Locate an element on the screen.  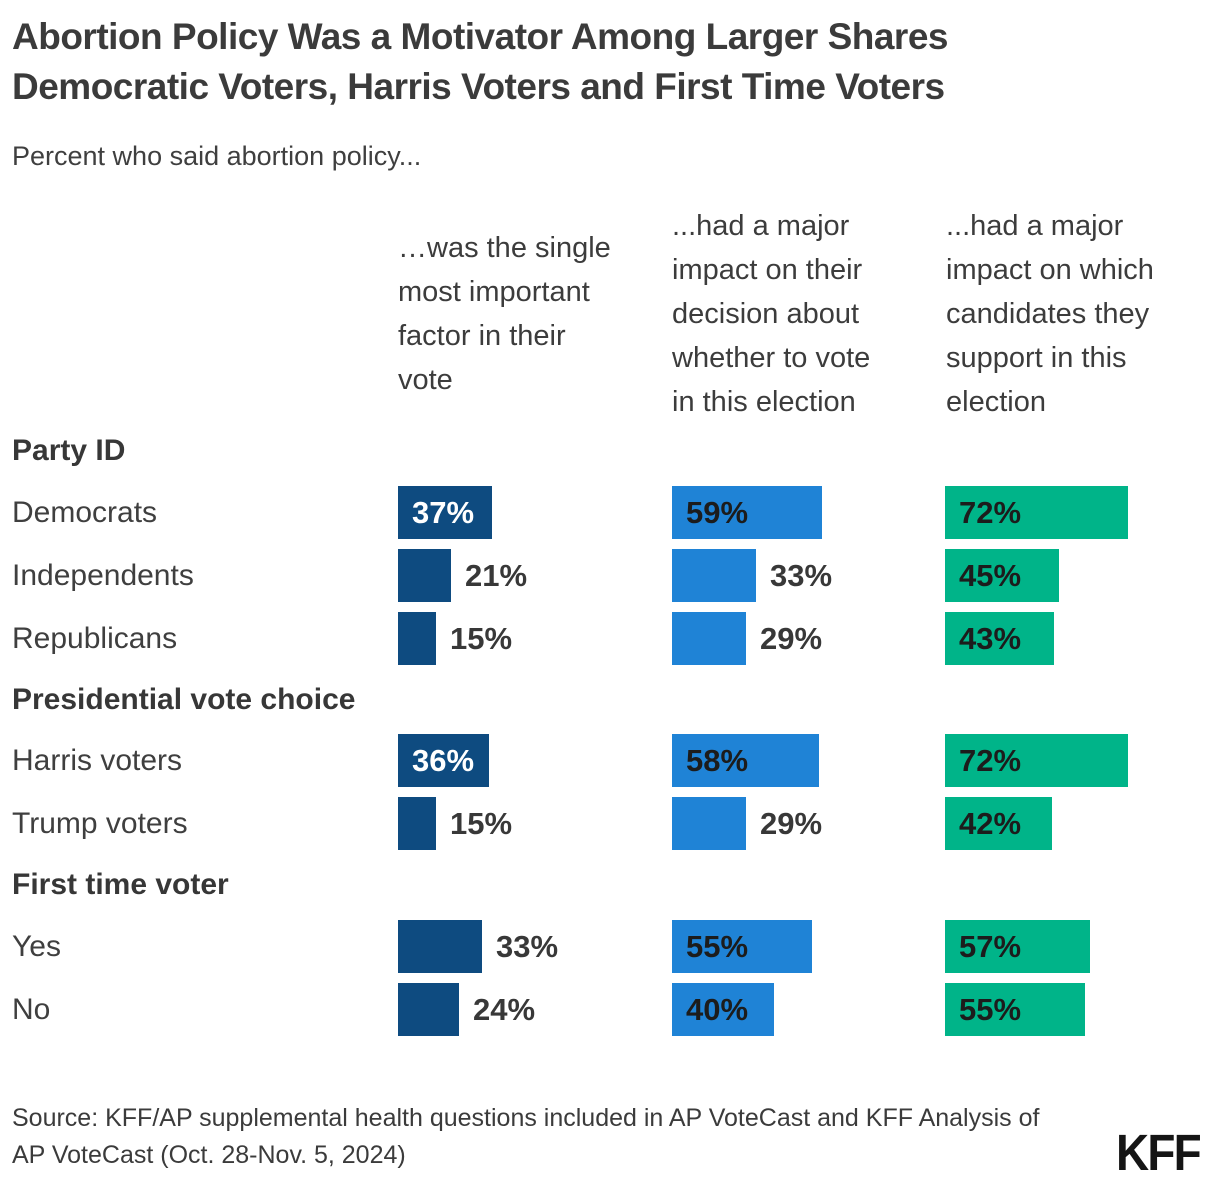
value-label-democrats-major-impact-which-candidates: 72% is located at coordinates (990, 512).